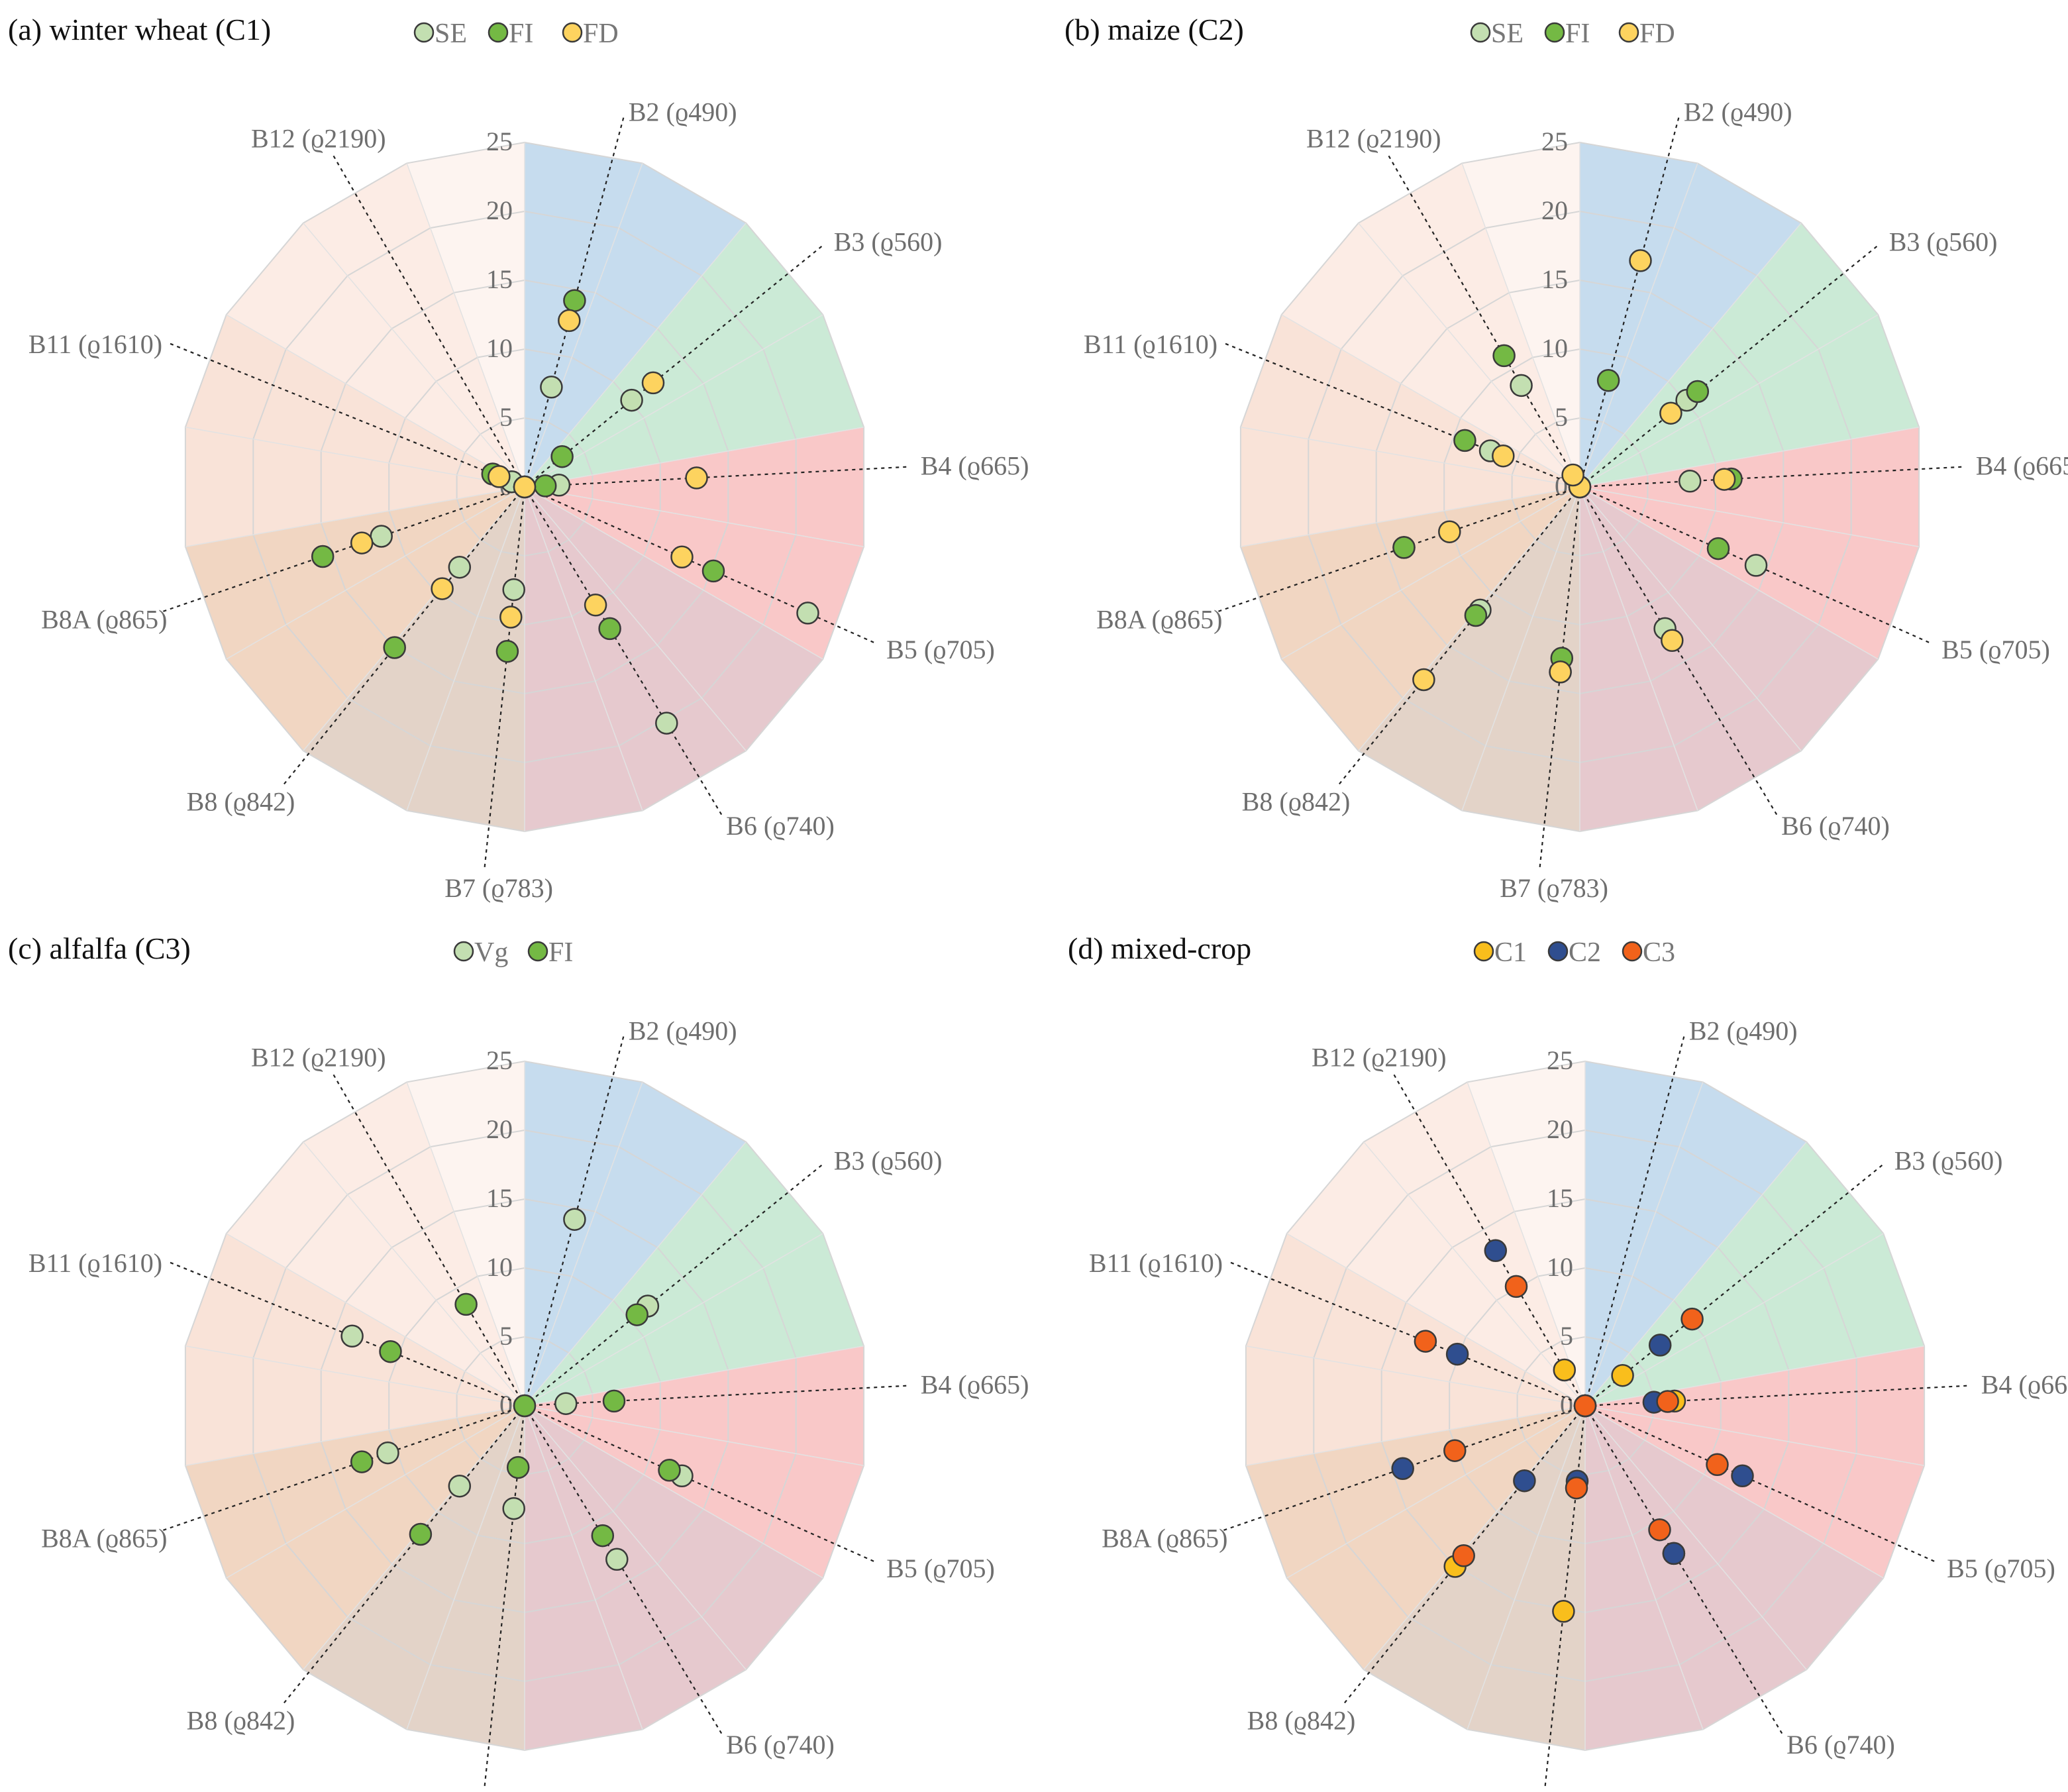  What do you see at coordinates (1507, 34) in the screenshot?
I see `legend-label: SE` at bounding box center [1507, 34].